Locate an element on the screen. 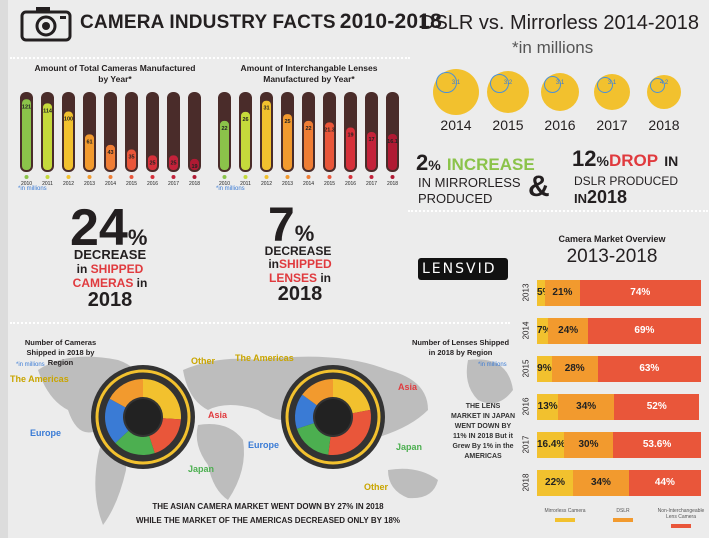 Image resolution: width=709 pixels, height=538 pixels. overview-row: 22% 34% 44% is located at coordinates (620, 483).